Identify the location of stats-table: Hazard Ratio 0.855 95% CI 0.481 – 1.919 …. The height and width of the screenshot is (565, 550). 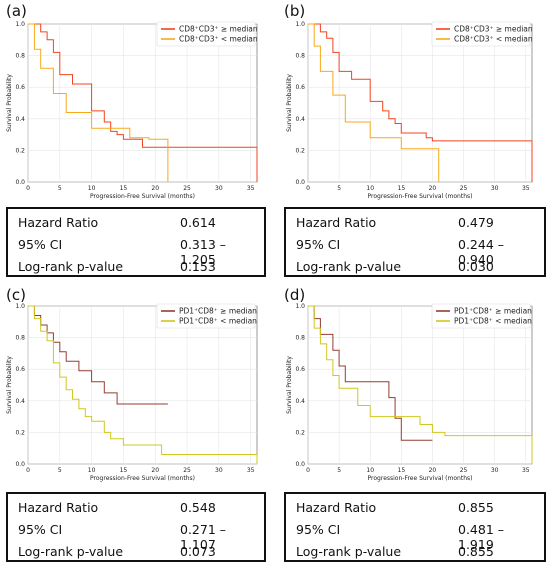
(415, 527).